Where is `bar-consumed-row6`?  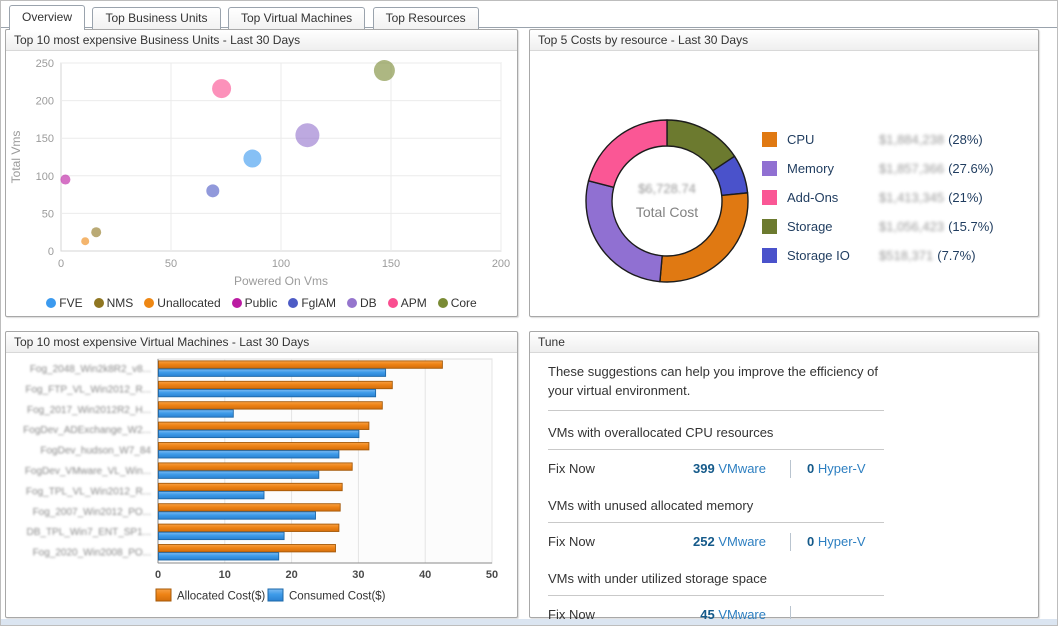
bar-consumed-row6 is located at coordinates (239, 474).